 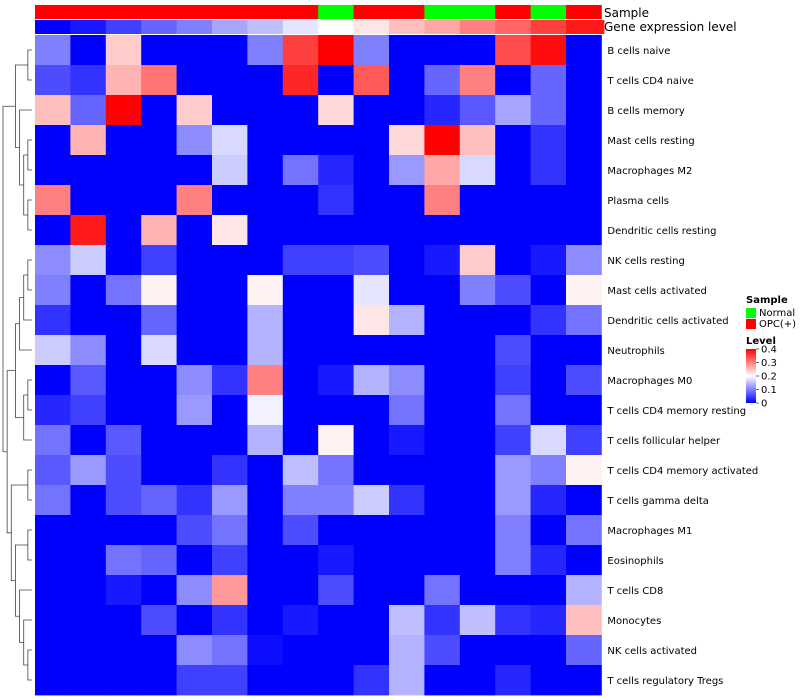 I want to click on row-label-dendritic-cells-resting: Dendritic cells resting, so click(x=661, y=231).